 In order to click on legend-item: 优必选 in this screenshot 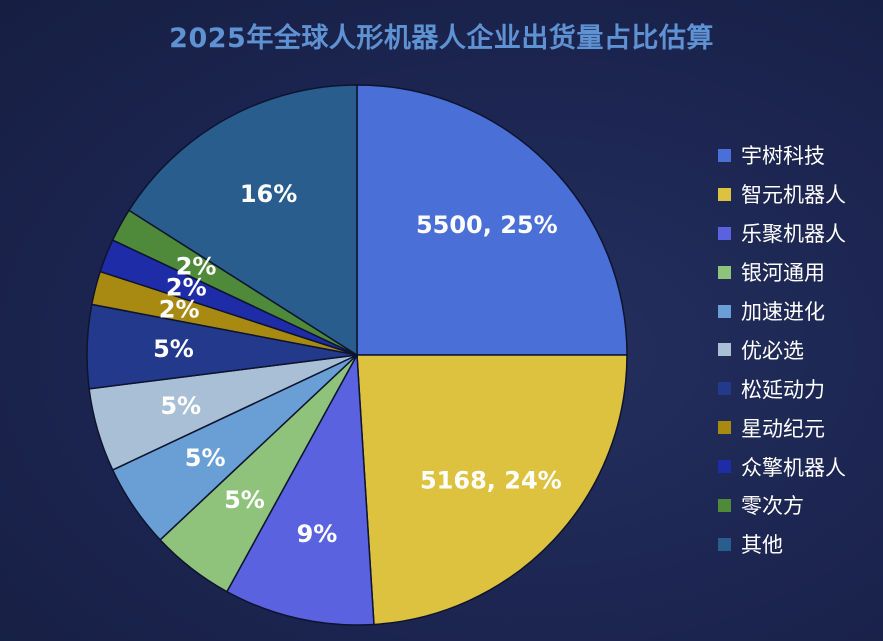, I will do `click(798, 349)`.